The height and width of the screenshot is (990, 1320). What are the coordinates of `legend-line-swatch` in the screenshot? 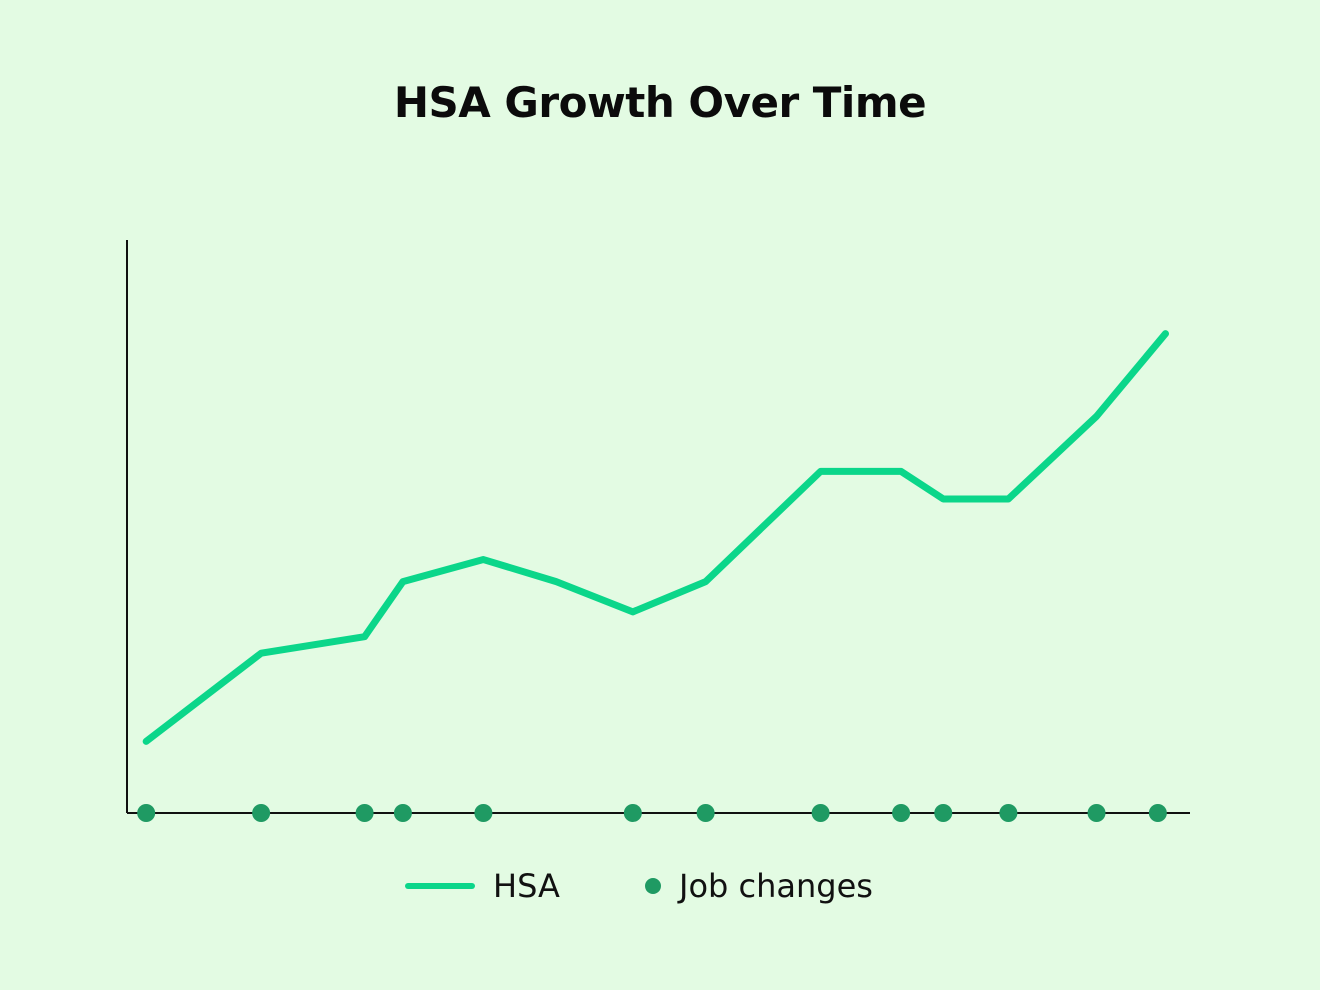 It's located at (440, 886).